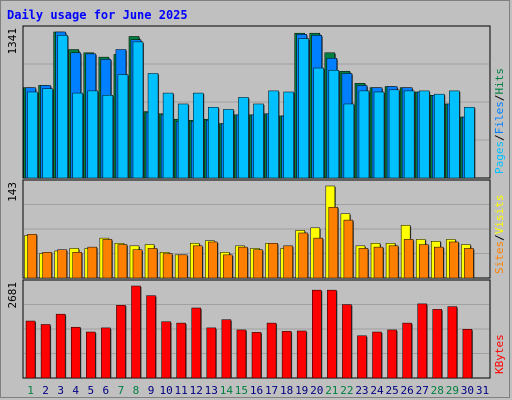 The height and width of the screenshot is (400, 512). Describe the element at coordinates (482, 390) in the screenshot. I see `x-tick-label: 31` at that location.